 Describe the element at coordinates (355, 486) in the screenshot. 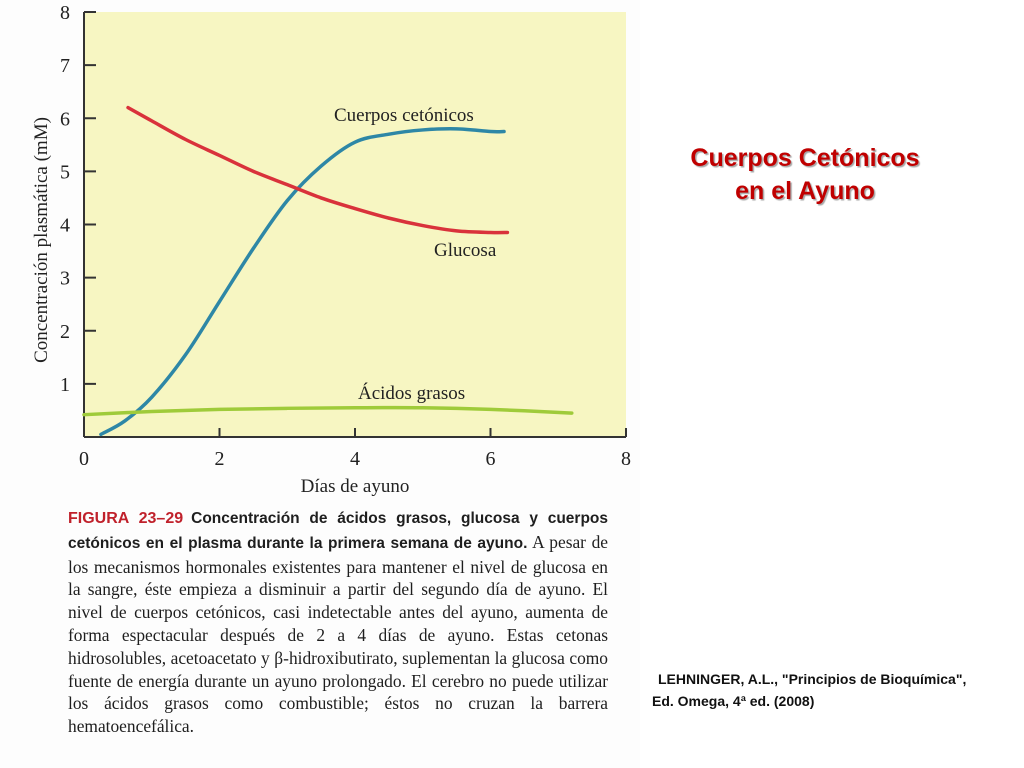

I see `x-axis-title: Días de ayuno` at that location.